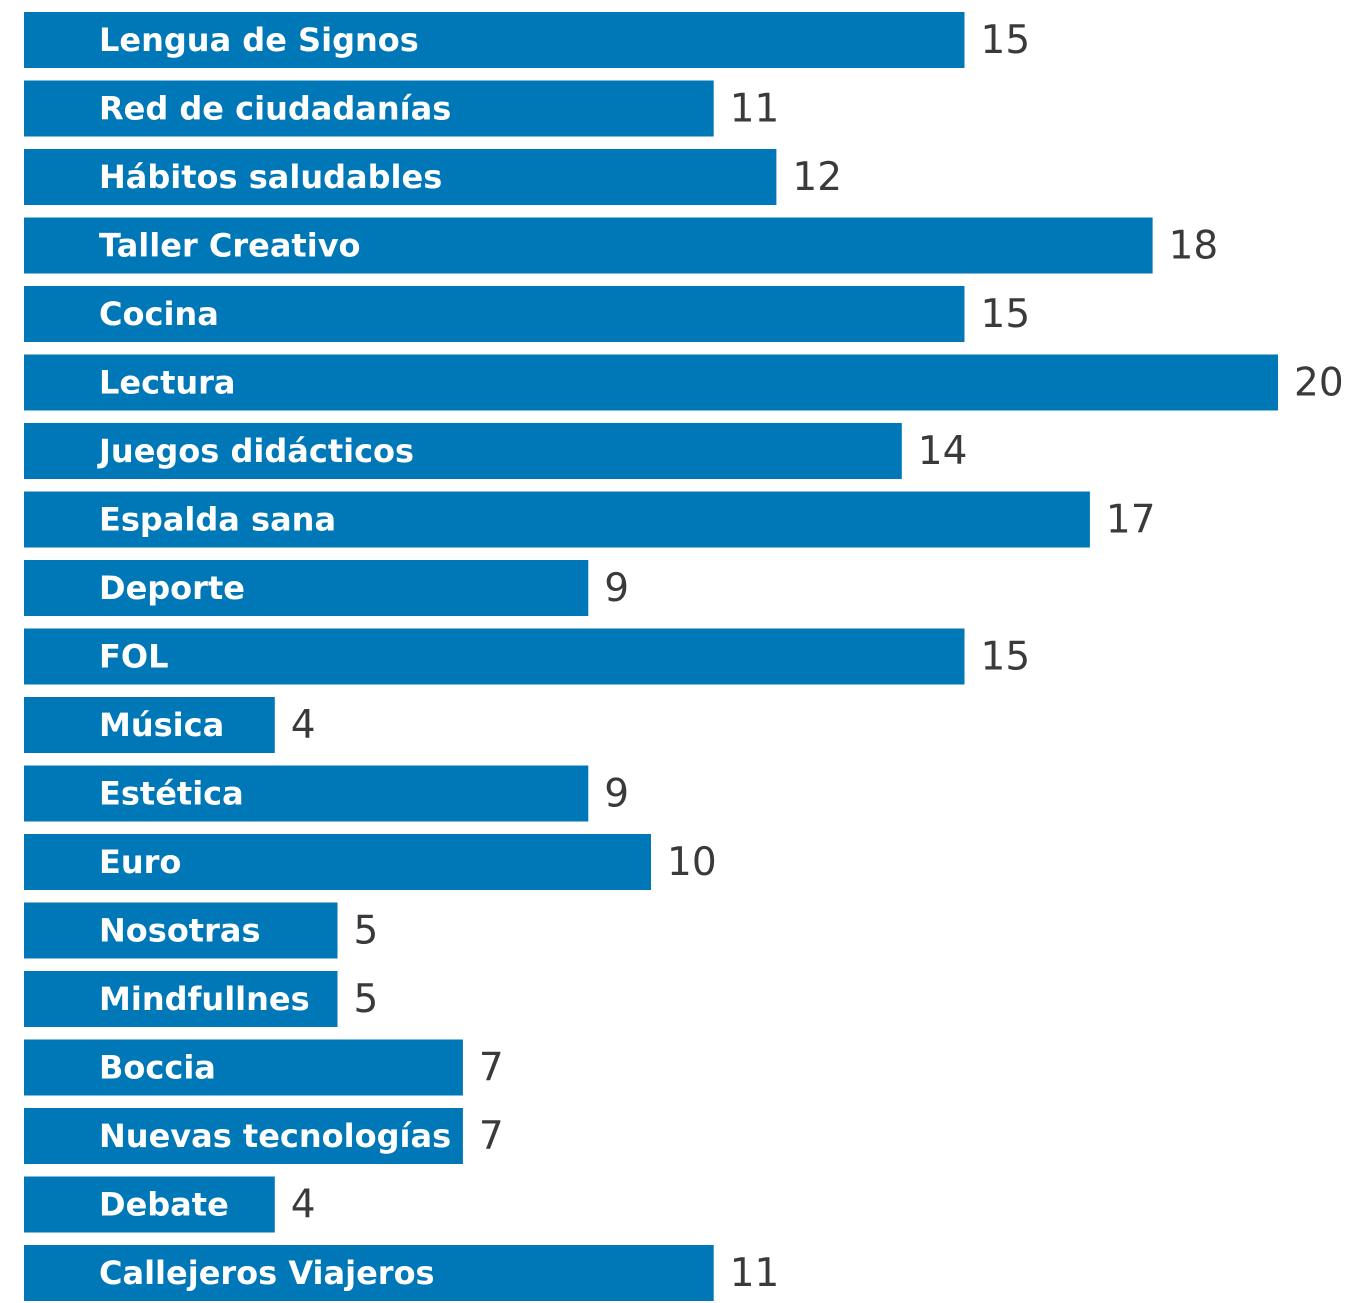  I want to click on category-label: Música, so click(161, 725).